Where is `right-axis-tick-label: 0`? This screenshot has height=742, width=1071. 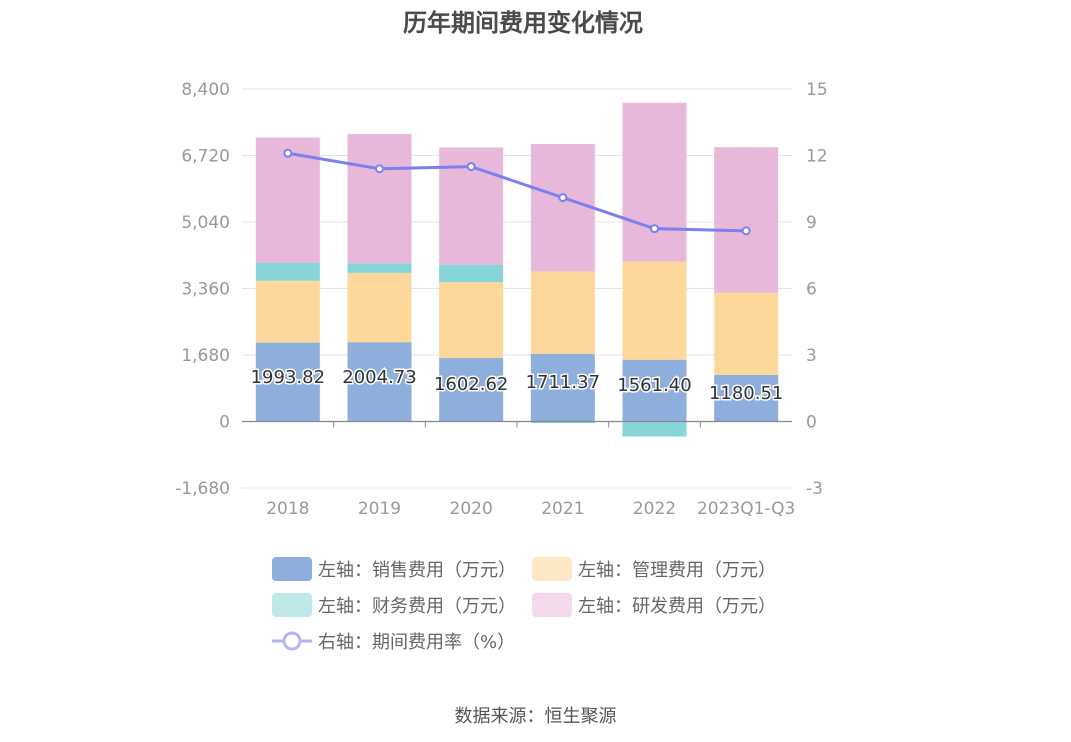 right-axis-tick-label: 0 is located at coordinates (811, 423).